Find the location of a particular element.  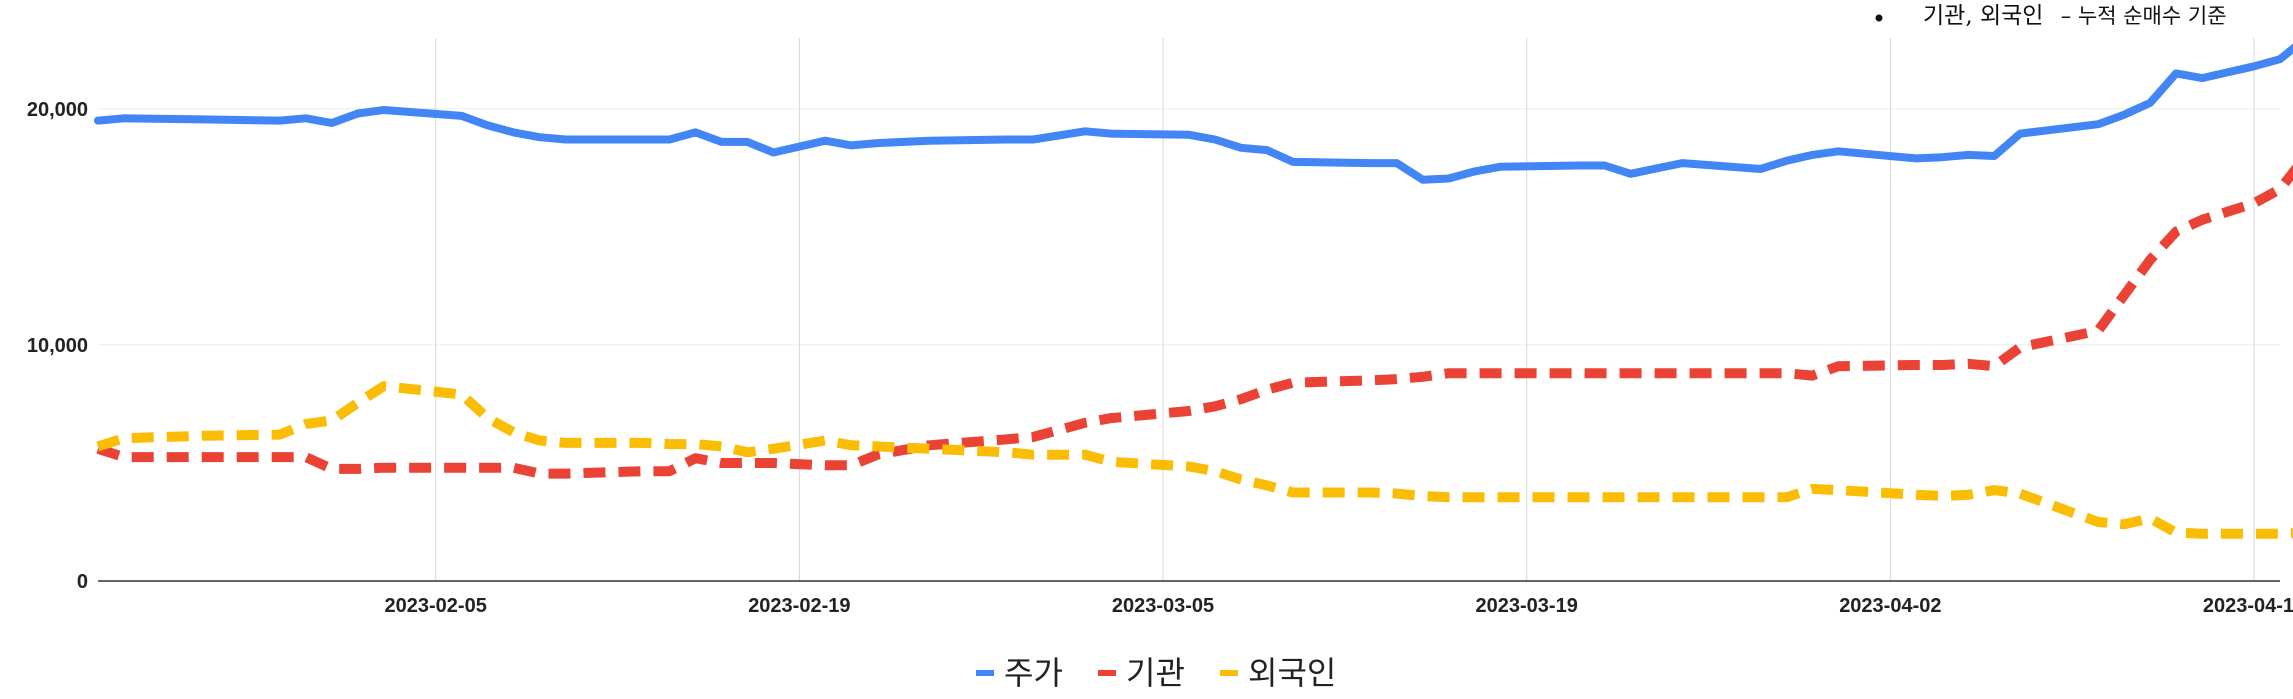

legend-item-3: 외국인 is located at coordinates (1278, 673).